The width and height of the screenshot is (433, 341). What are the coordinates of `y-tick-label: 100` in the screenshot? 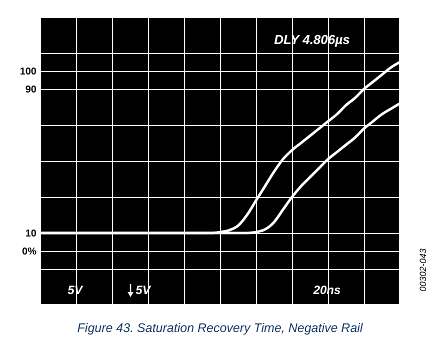 It's located at (28, 72).